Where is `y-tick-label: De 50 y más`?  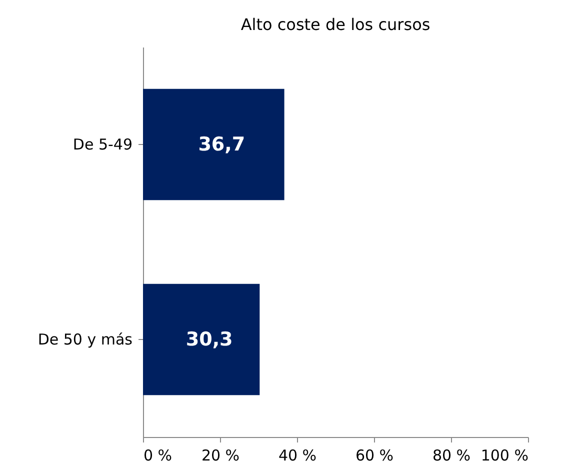
y-tick-label: De 50 y más is located at coordinates (85, 339).